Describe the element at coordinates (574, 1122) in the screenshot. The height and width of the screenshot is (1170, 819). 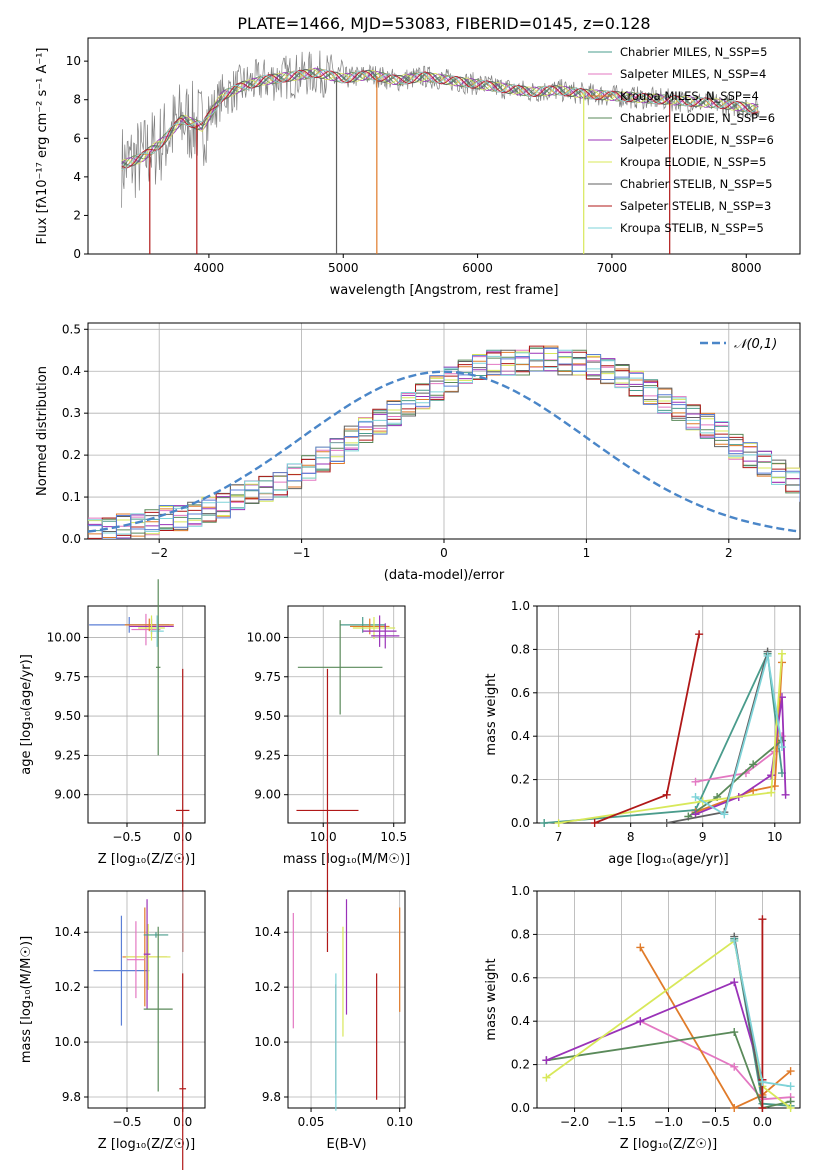
I see `x-tick-label: −2.0` at that location.